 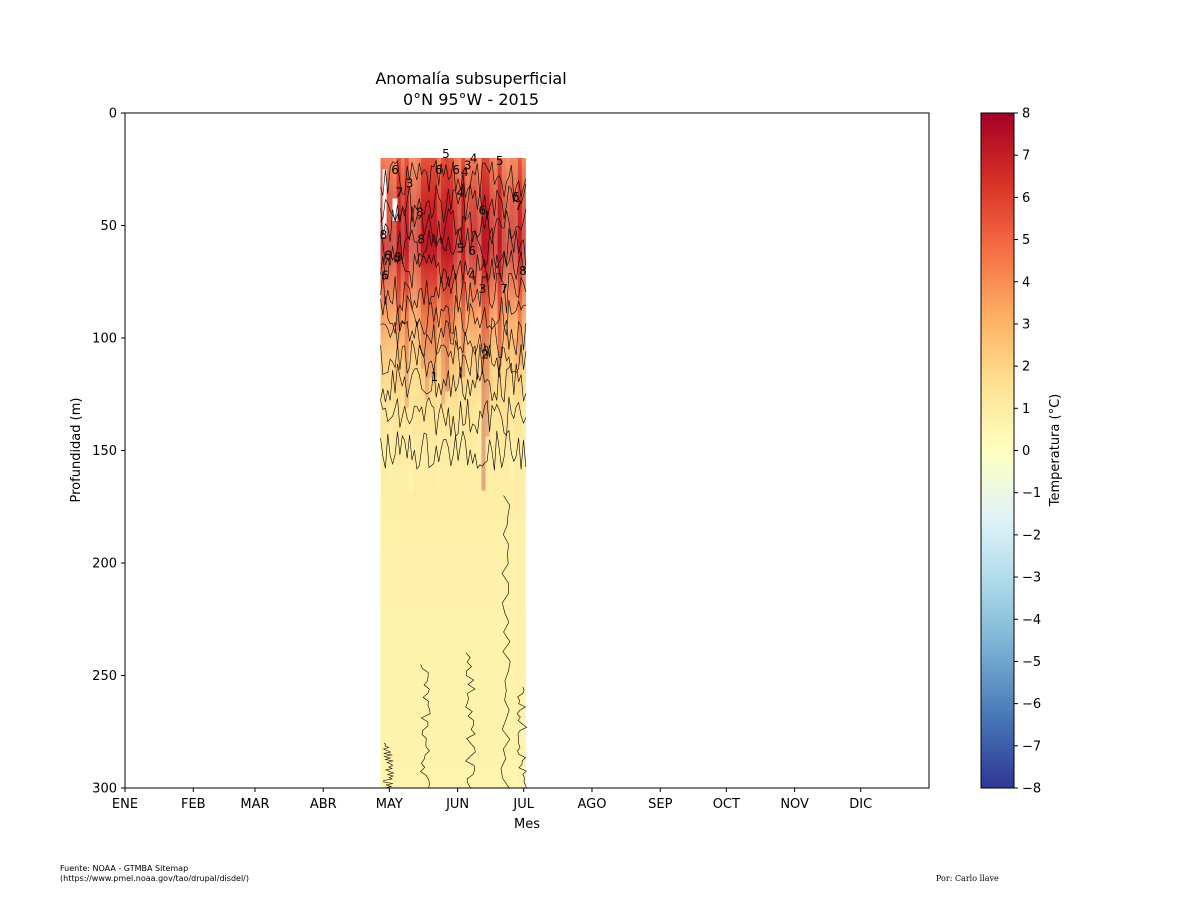 I want to click on x-tick-label: MAY, so click(x=389, y=804).